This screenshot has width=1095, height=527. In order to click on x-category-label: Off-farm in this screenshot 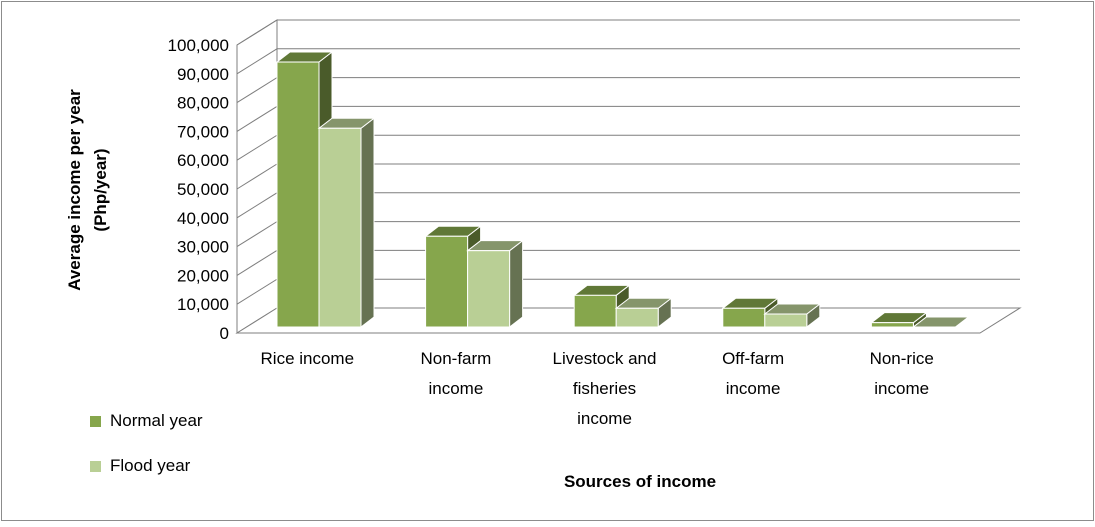, I will do `click(753, 358)`.